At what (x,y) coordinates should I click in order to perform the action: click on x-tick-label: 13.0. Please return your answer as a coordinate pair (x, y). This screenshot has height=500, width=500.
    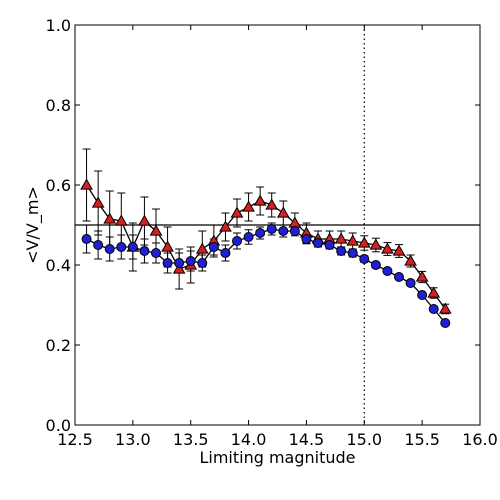
    Looking at the image, I should click on (133, 439).